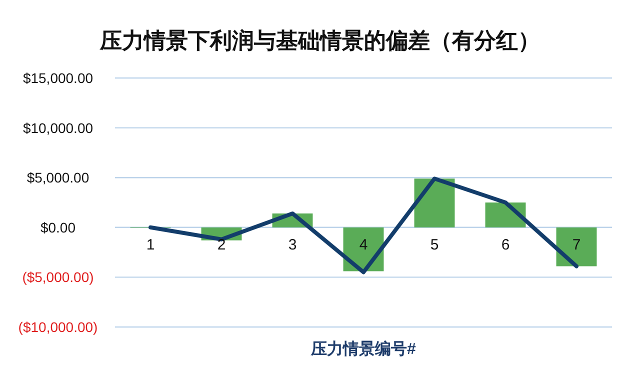 The width and height of the screenshot is (640, 384). What do you see at coordinates (363, 349) in the screenshot?
I see `x-axis-title: 压力情景编号#` at bounding box center [363, 349].